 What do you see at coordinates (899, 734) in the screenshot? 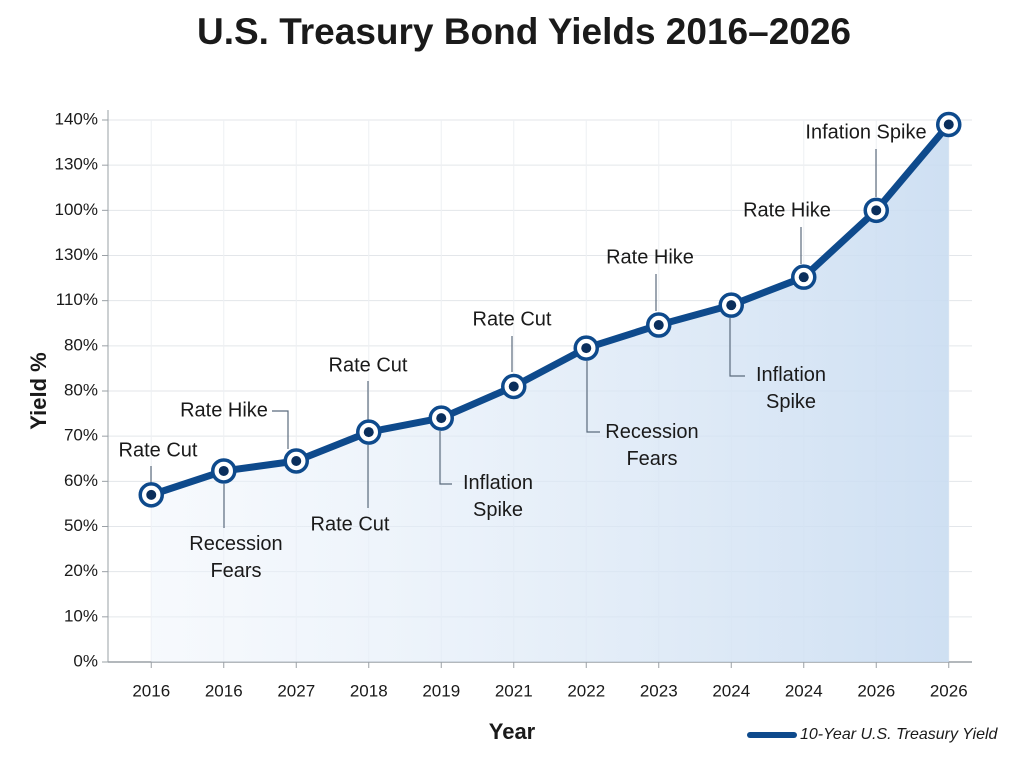
I see `legend-label: 10-Year U.S. Treasury Yield` at bounding box center [899, 734].